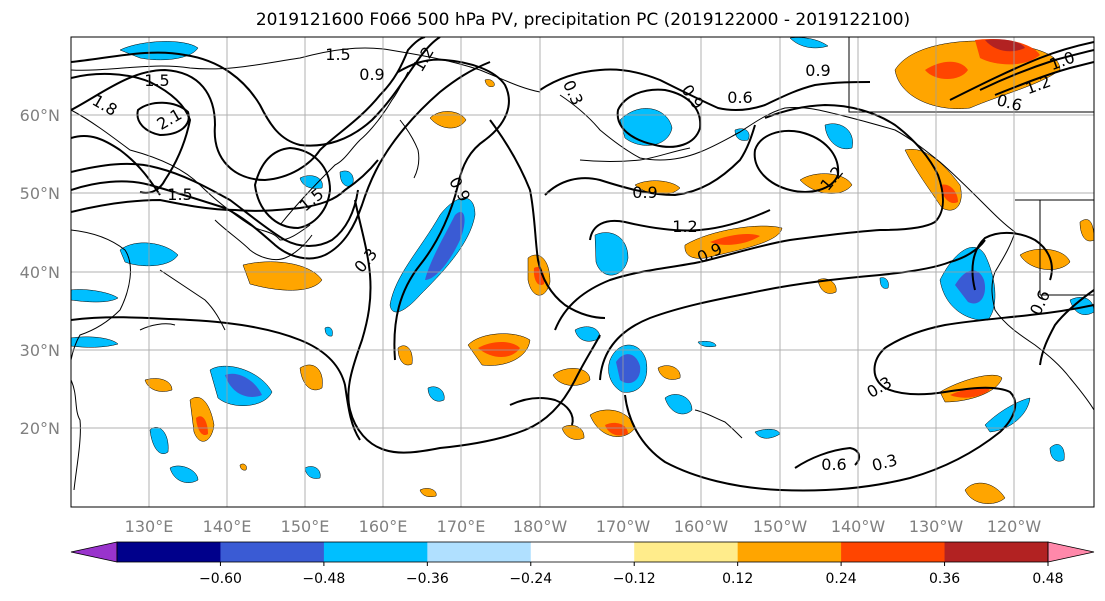 The height and width of the screenshot is (601, 1105). Describe the element at coordinates (1014, 526) in the screenshot. I see `lon-label: 120°W` at that location.